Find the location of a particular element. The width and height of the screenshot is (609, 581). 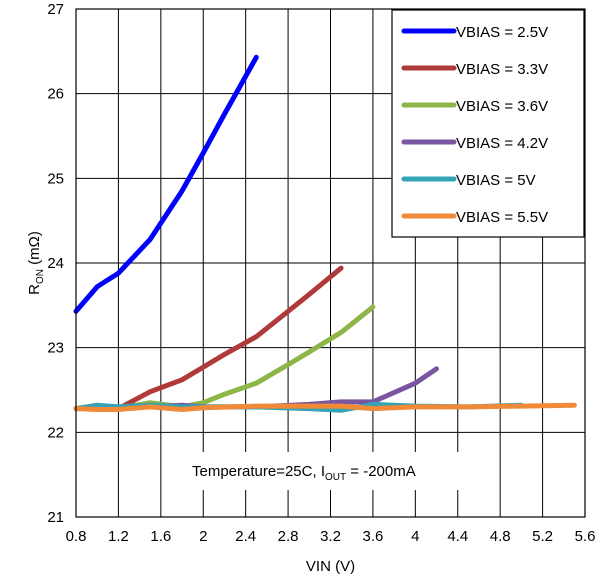

x-tick-label: 1.2 is located at coordinates (118, 536).